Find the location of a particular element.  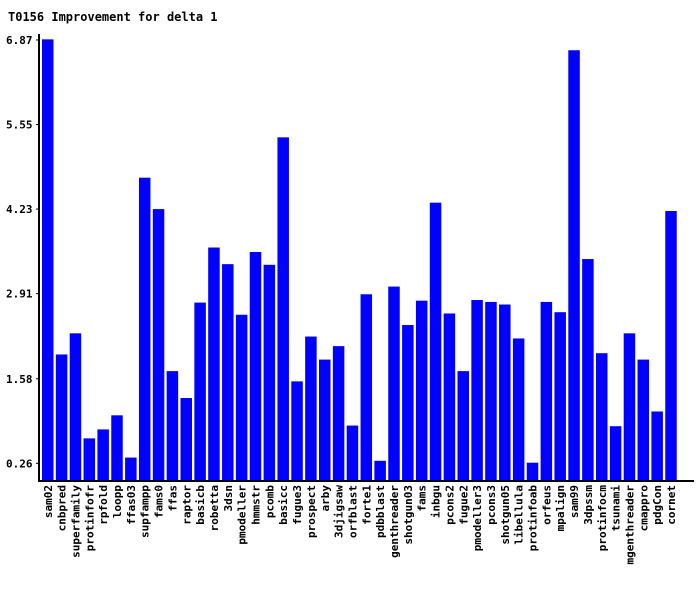

y-tick-label: 4.23 is located at coordinates (19, 209).